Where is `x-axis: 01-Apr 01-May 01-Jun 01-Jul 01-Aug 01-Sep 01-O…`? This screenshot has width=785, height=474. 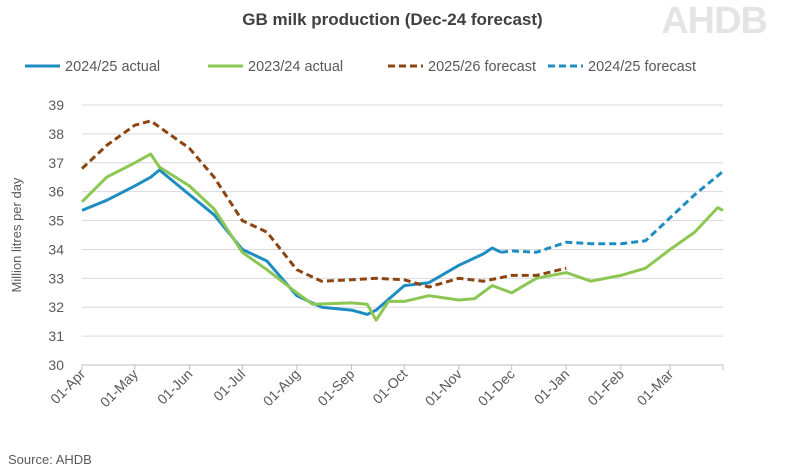 x-axis: 01-Apr 01-May 01-Jun 01-Jul 01-Aug 01-Sep 01-O… is located at coordinates (385, 387).